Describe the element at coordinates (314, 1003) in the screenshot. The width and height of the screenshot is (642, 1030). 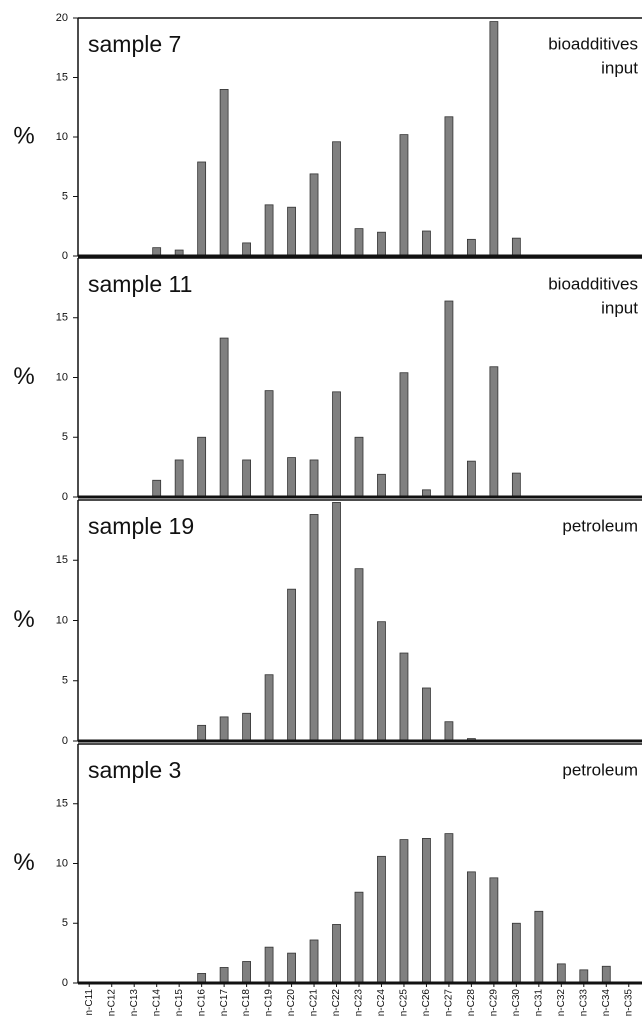
I see `x-tick-label: n-C21` at that location.